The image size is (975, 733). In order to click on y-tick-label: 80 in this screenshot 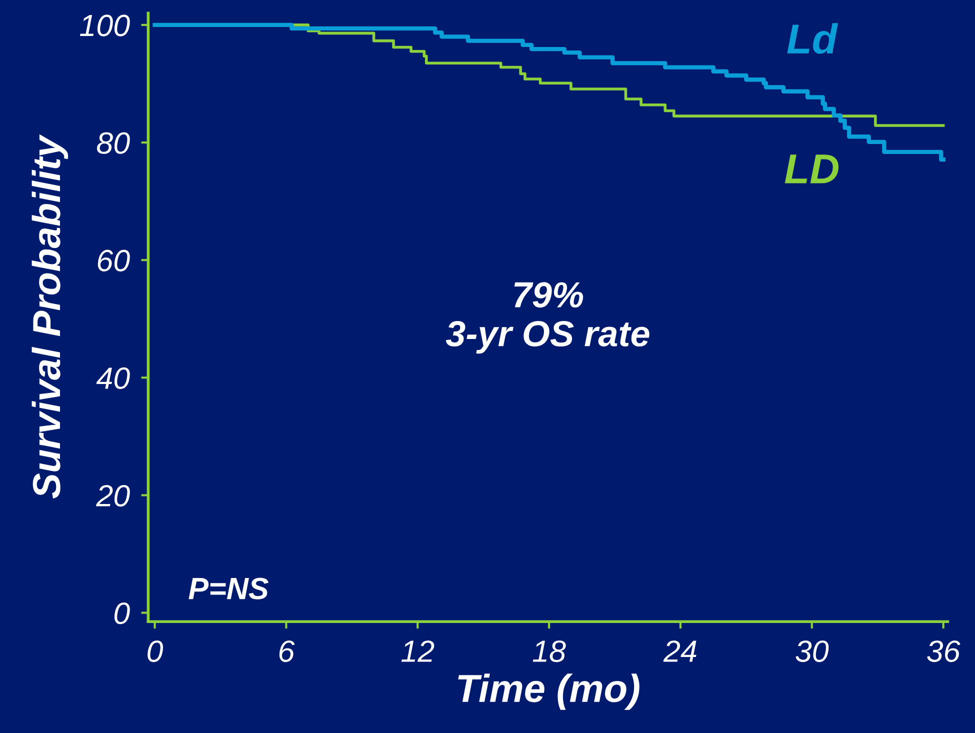, I will do `click(113, 143)`.